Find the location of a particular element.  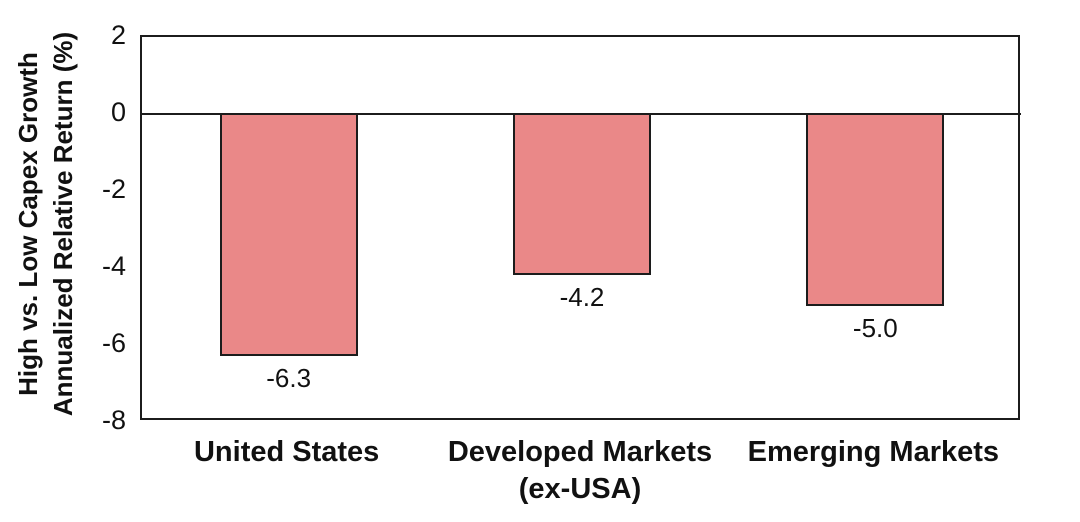

y-tick-label: -8 is located at coordinates (113, 420).